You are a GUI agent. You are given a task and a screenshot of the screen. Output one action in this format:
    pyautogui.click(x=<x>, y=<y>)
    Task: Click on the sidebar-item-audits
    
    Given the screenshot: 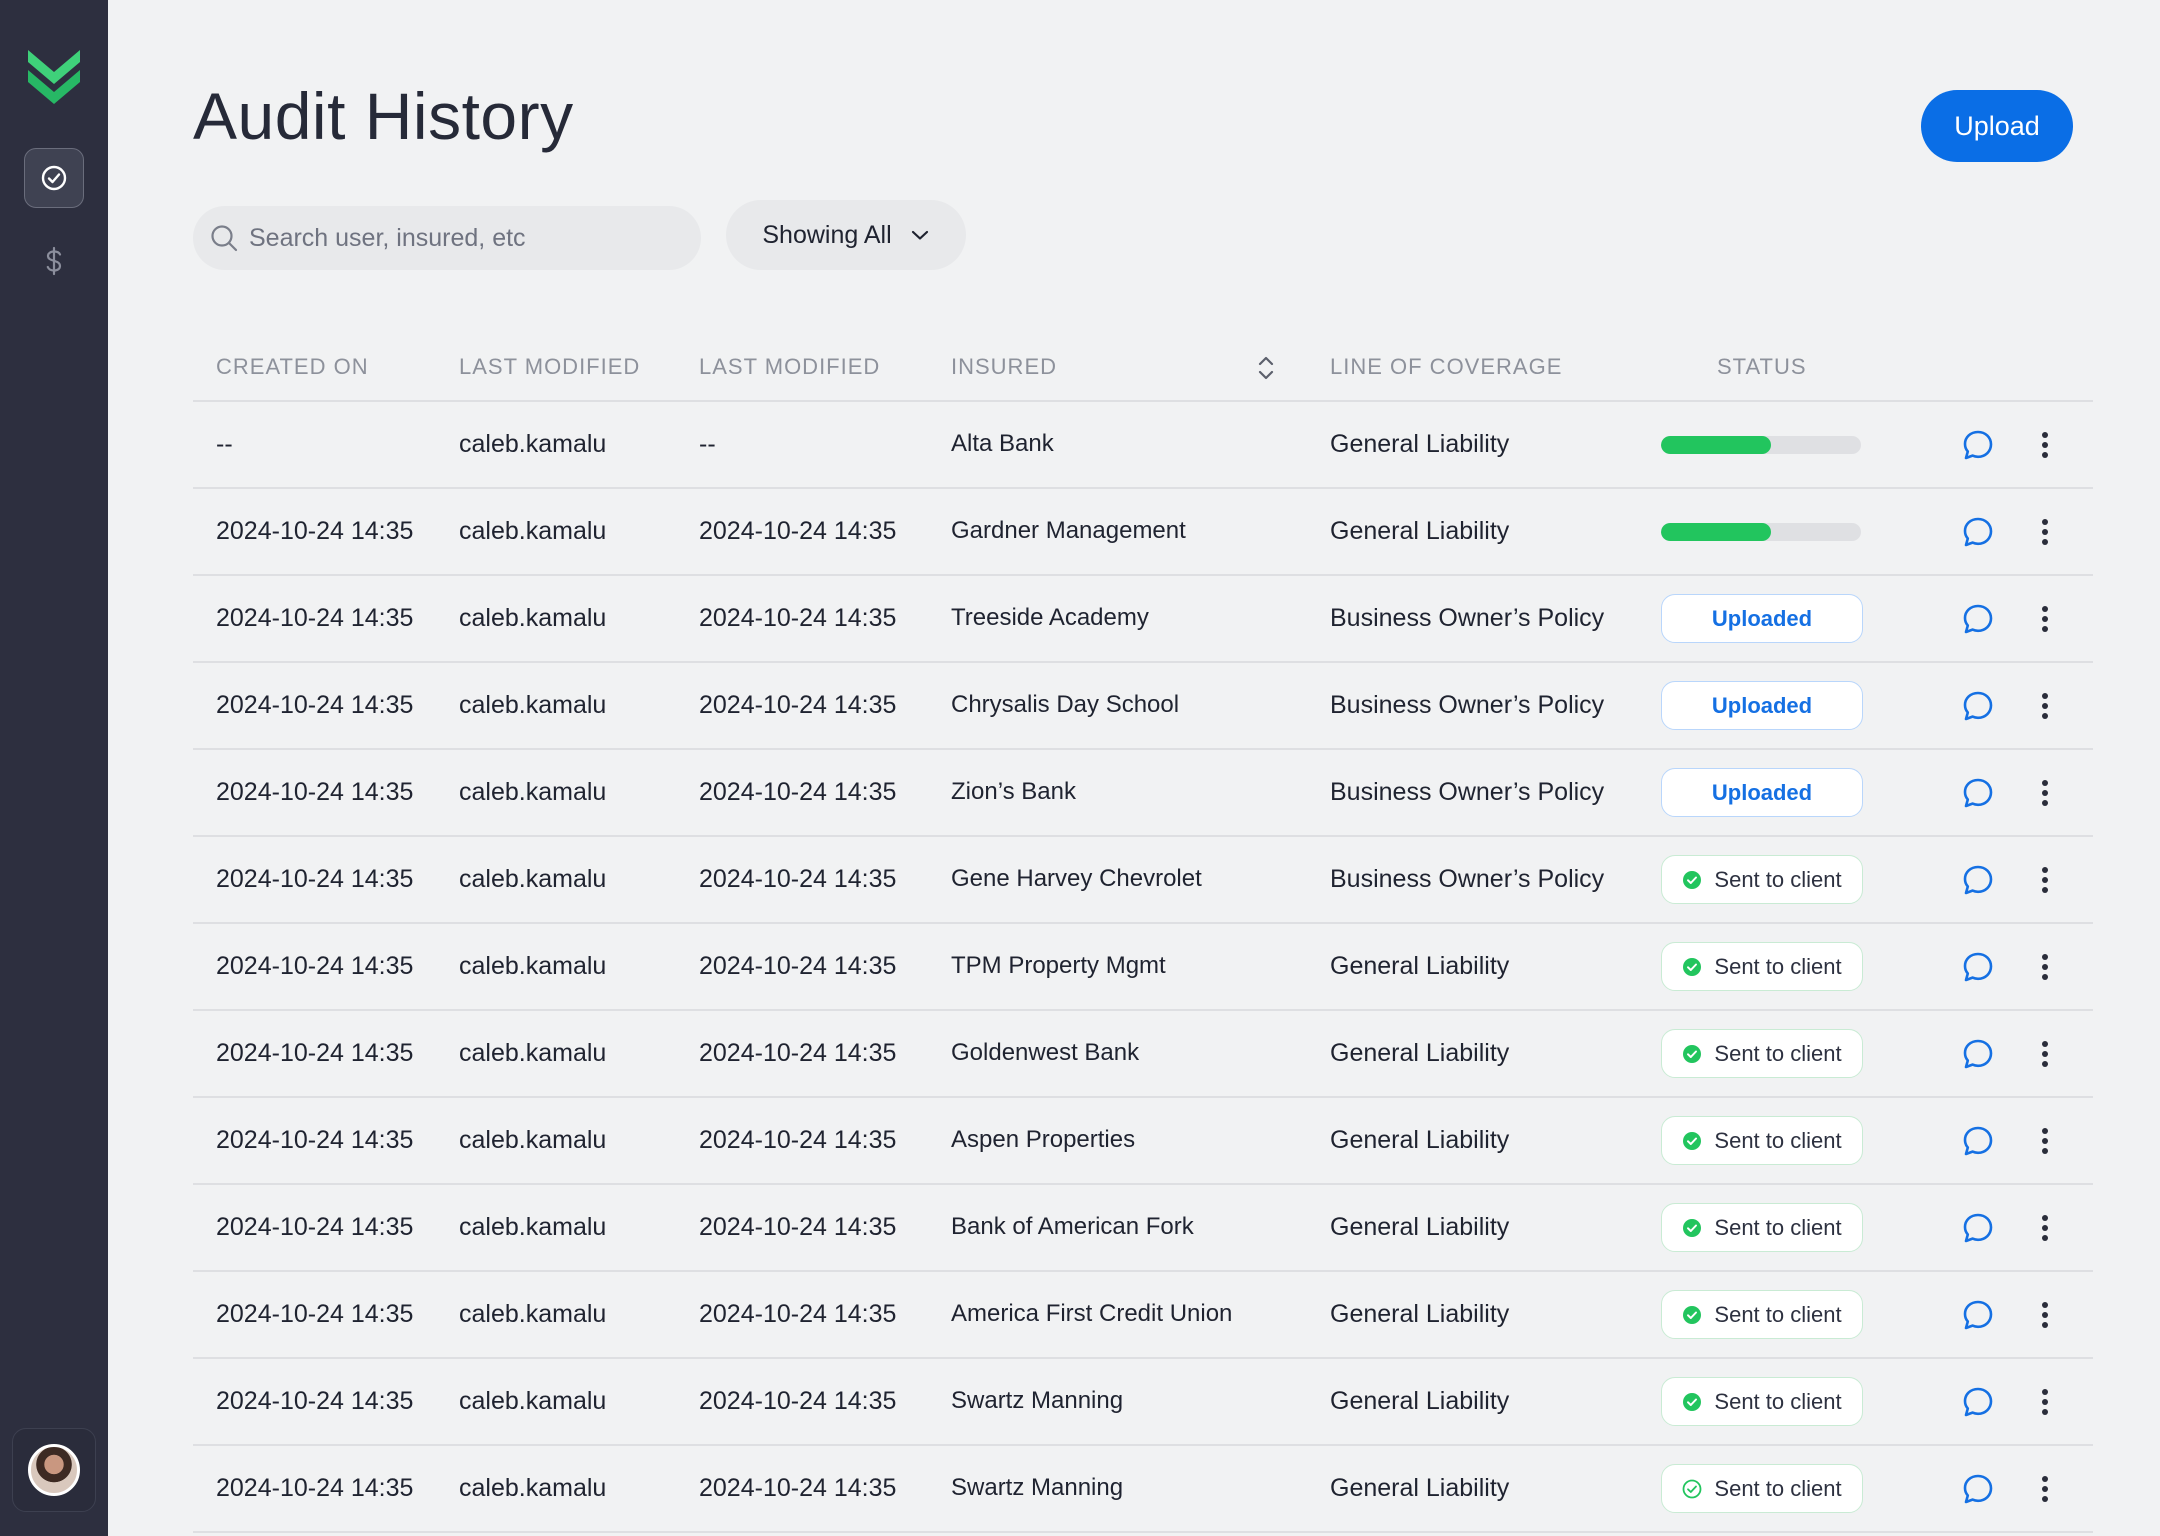 What is the action you would take?
    pyautogui.click(x=54, y=178)
    